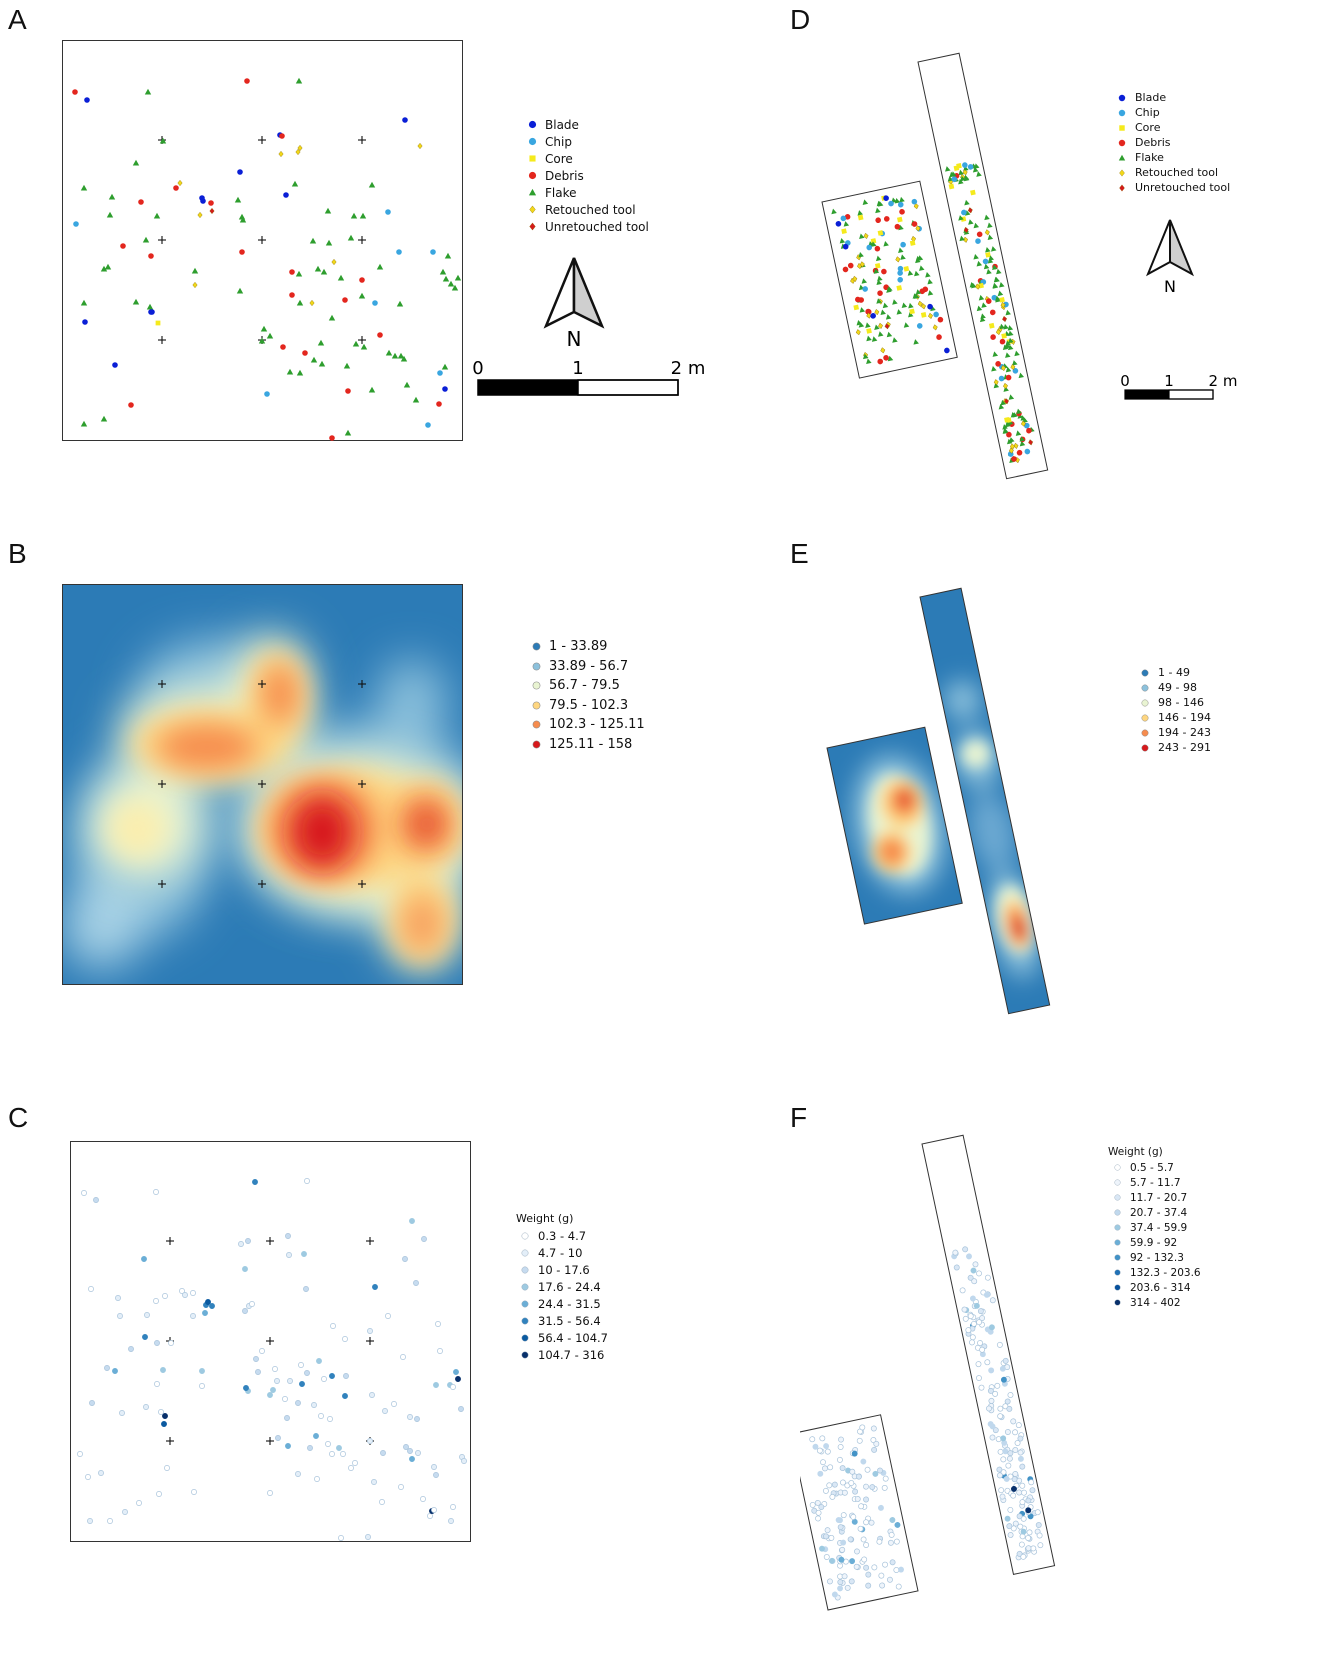 The image size is (1330, 1667). What do you see at coordinates (584, 686) in the screenshot?
I see `legend-label: 56.7 - 79.5` at bounding box center [584, 686].